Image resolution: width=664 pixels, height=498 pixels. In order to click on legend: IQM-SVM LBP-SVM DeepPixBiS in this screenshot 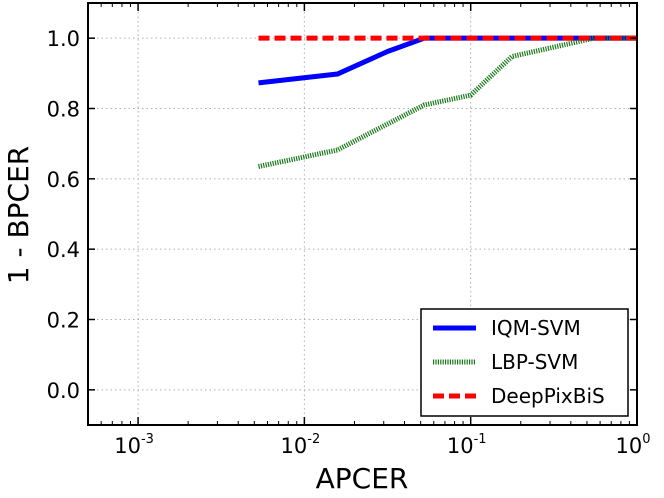, I will do `click(524, 362)`.